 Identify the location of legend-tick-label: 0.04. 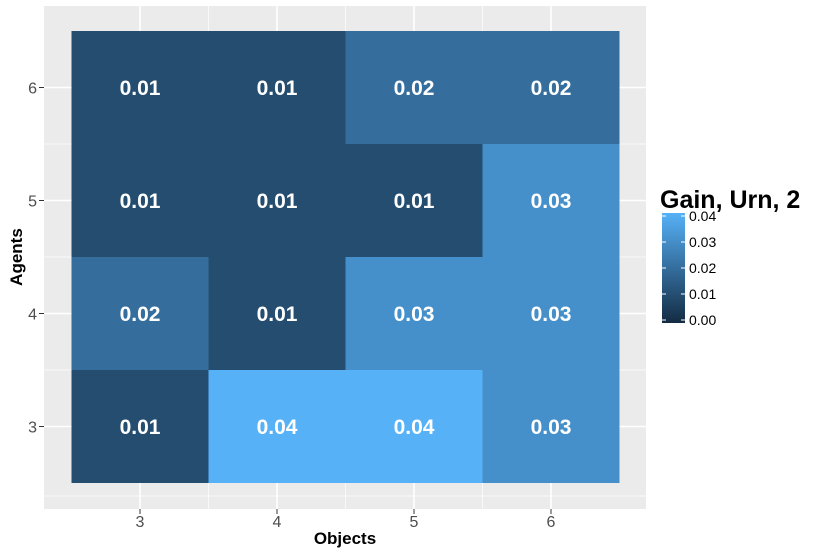
(702, 216).